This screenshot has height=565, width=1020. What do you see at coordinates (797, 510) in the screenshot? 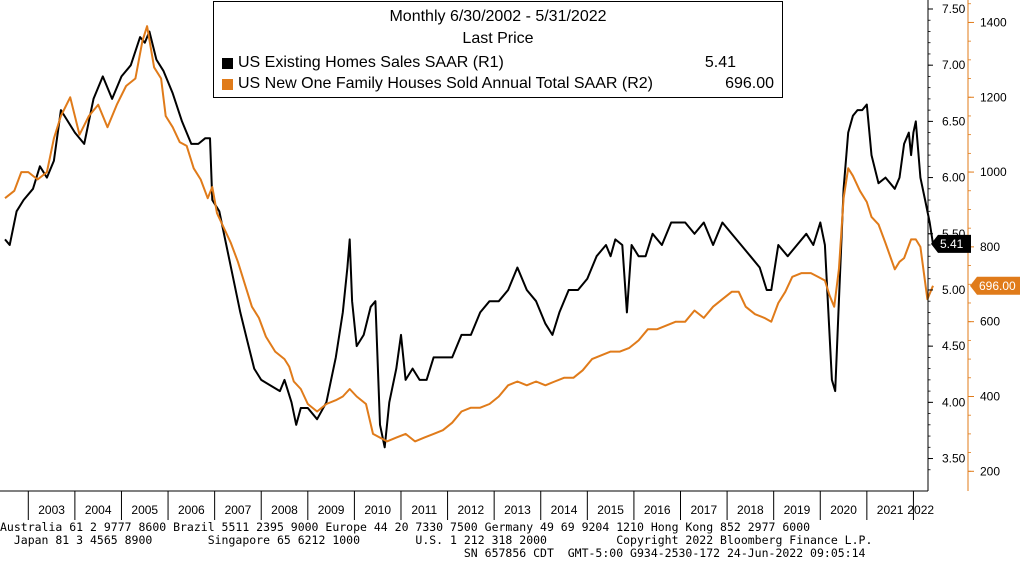
I see `x-tick-label: 2019` at bounding box center [797, 510].